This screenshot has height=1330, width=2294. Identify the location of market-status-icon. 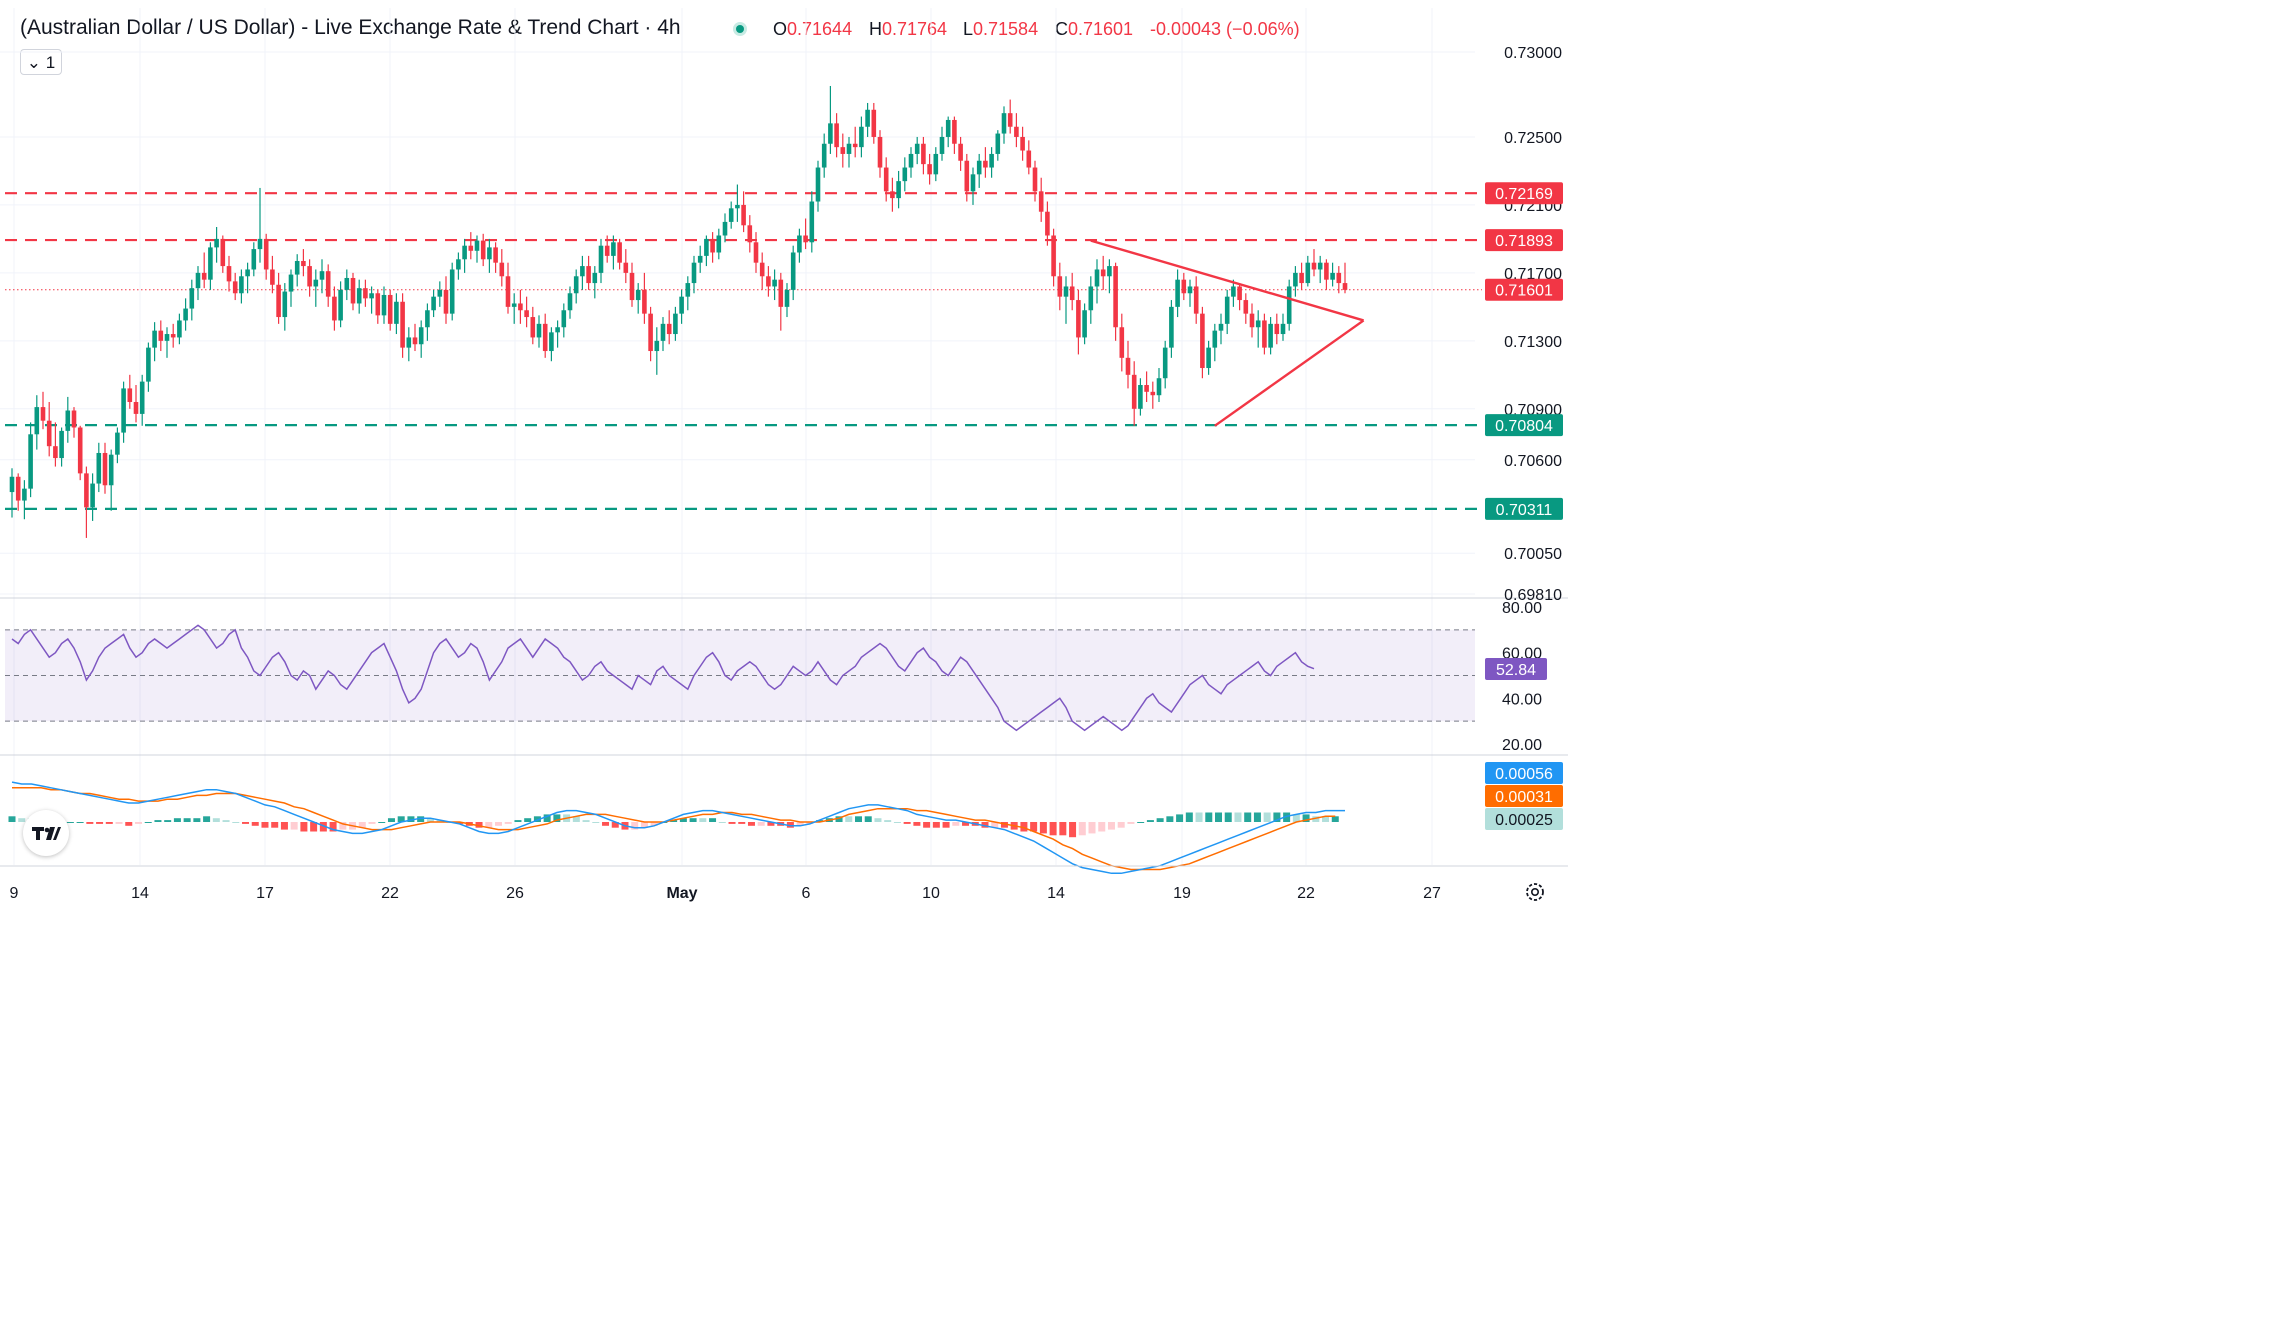
(740, 29).